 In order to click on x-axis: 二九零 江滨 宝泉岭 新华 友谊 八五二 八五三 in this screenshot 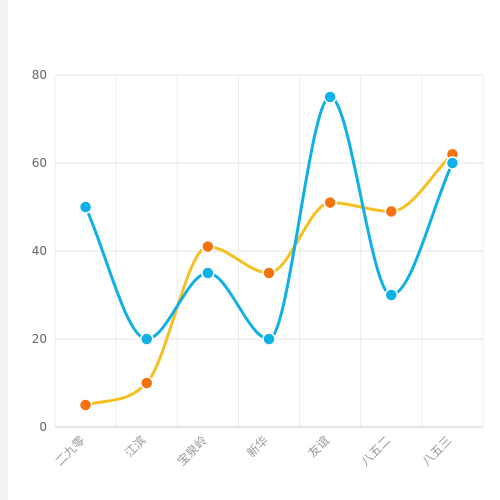, I will do `click(267, 447)`.